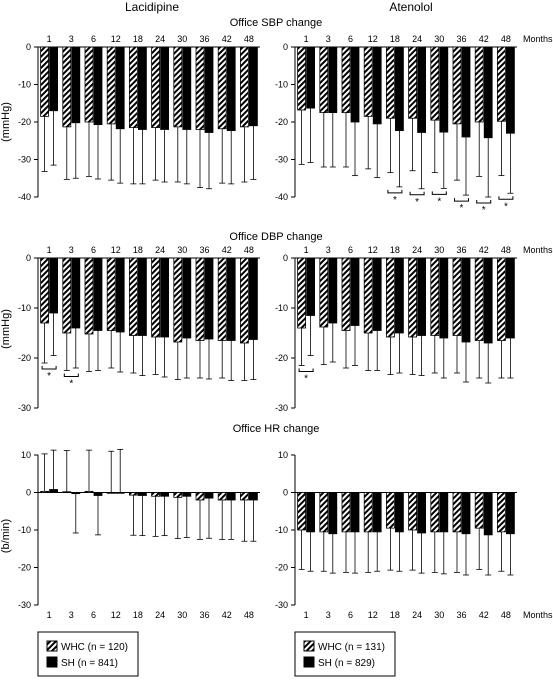  I want to click on y-tick-label: -20, so click(281, 358).